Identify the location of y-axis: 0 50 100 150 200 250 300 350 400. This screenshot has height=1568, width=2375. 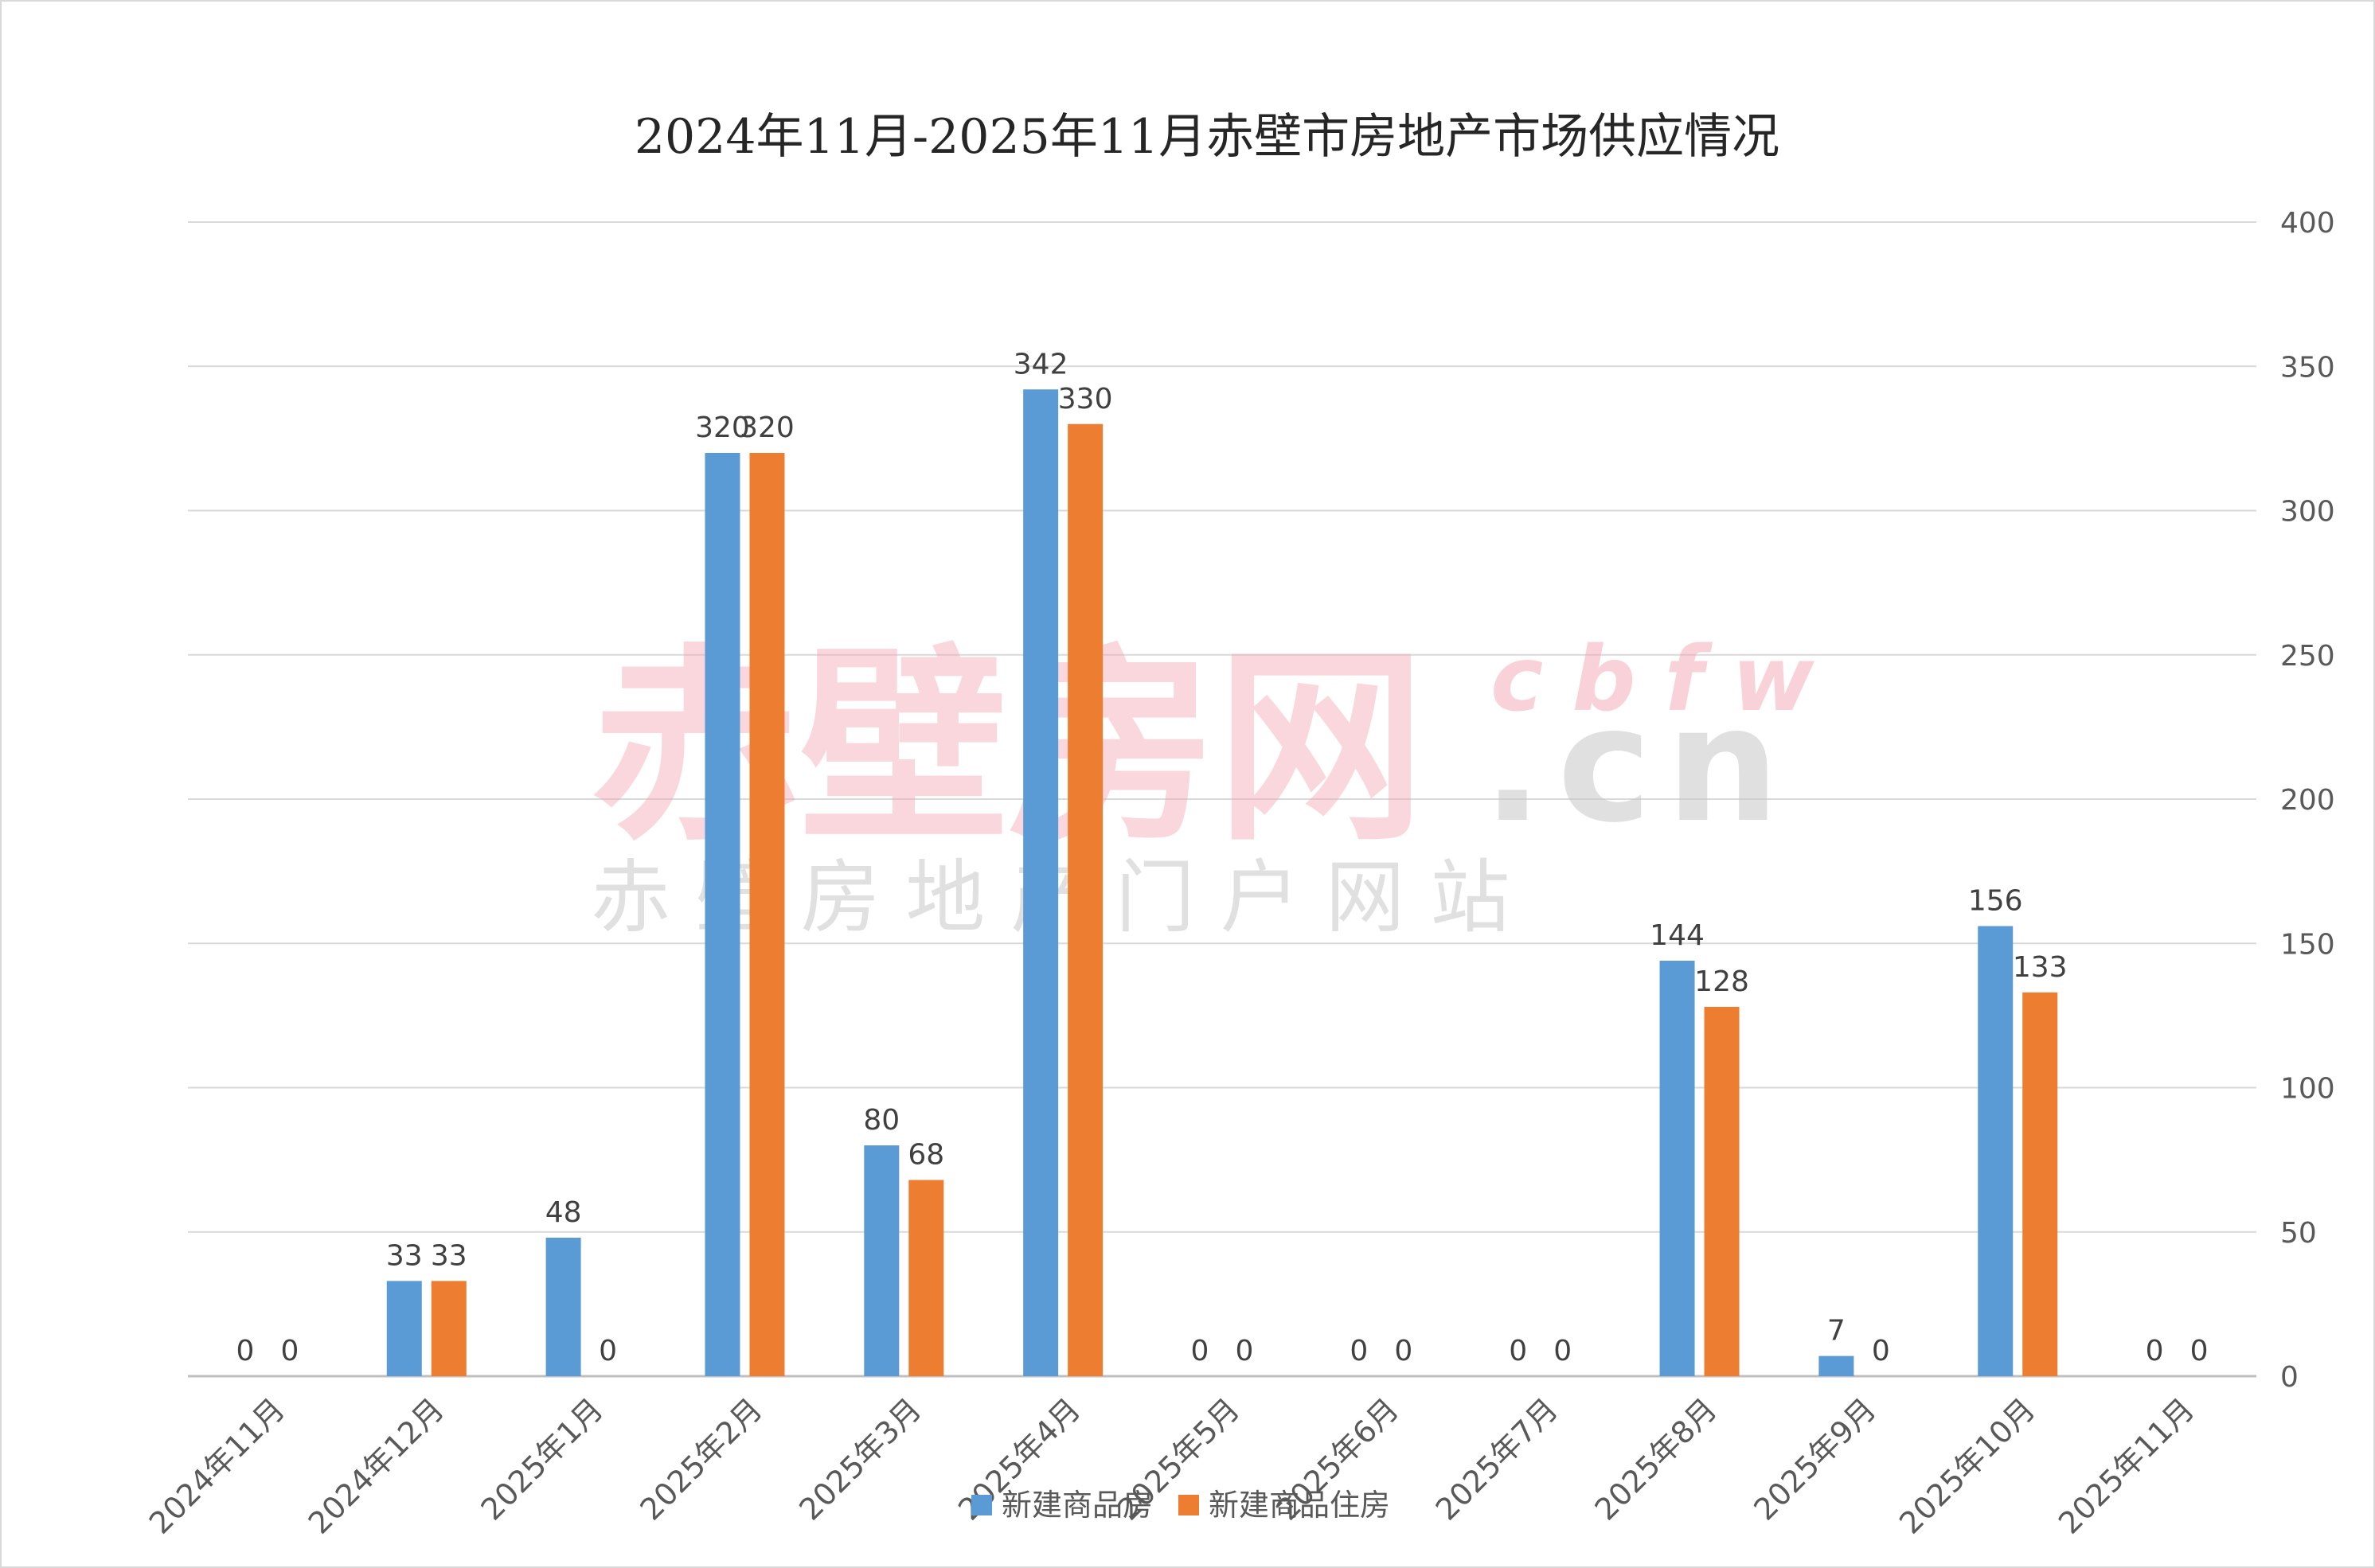
(2307, 801).